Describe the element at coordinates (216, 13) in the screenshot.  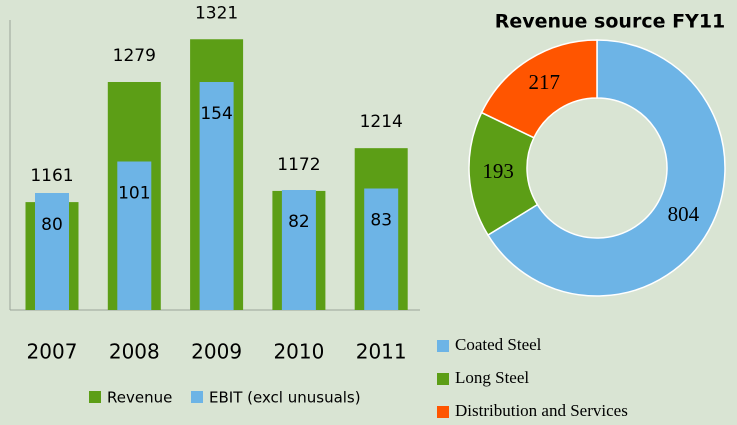
I see `value-label: 1321` at that location.